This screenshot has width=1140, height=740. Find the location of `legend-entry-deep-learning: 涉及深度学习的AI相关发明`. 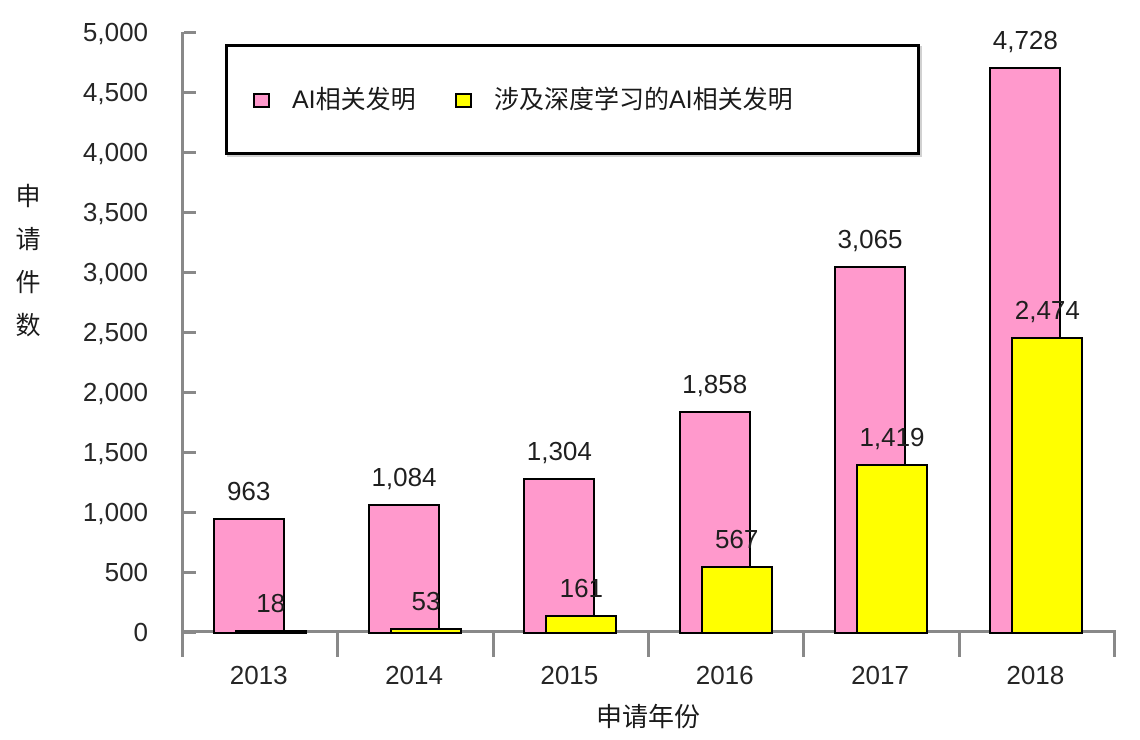

legend-entry-deep-learning: 涉及深度学习的AI相关发明 is located at coordinates (624, 100).